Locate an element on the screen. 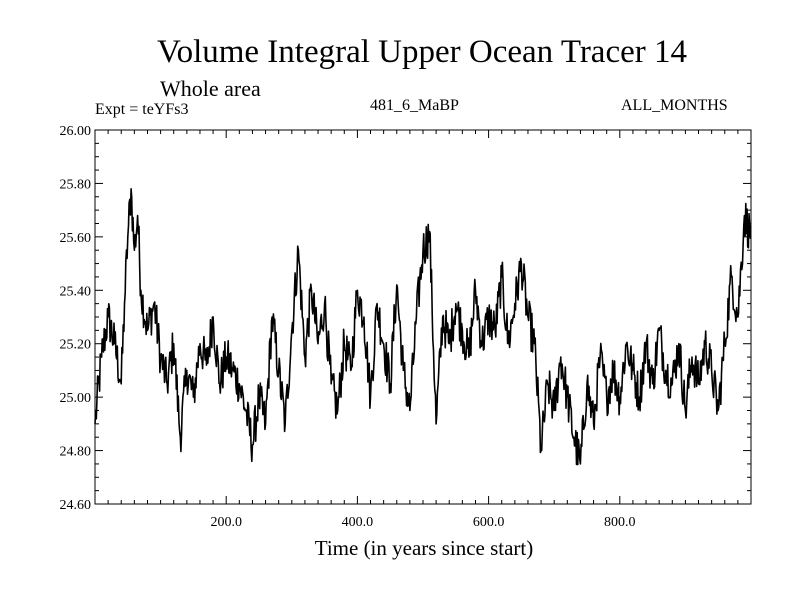  run-label: 481_6_MaBP is located at coordinates (414, 105).